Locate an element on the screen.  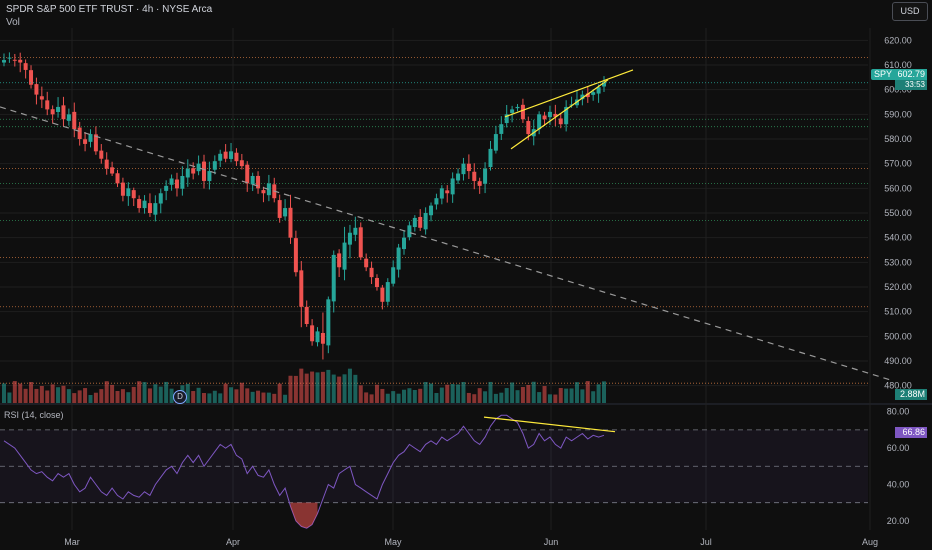
wedge-lower-line is located at coordinates (559, 114).